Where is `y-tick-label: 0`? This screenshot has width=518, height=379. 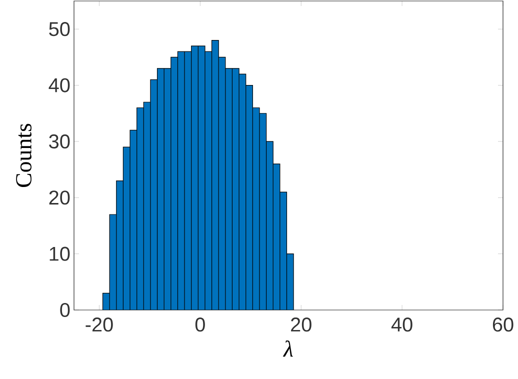 y-tick-label: 0 is located at coordinates (65, 310).